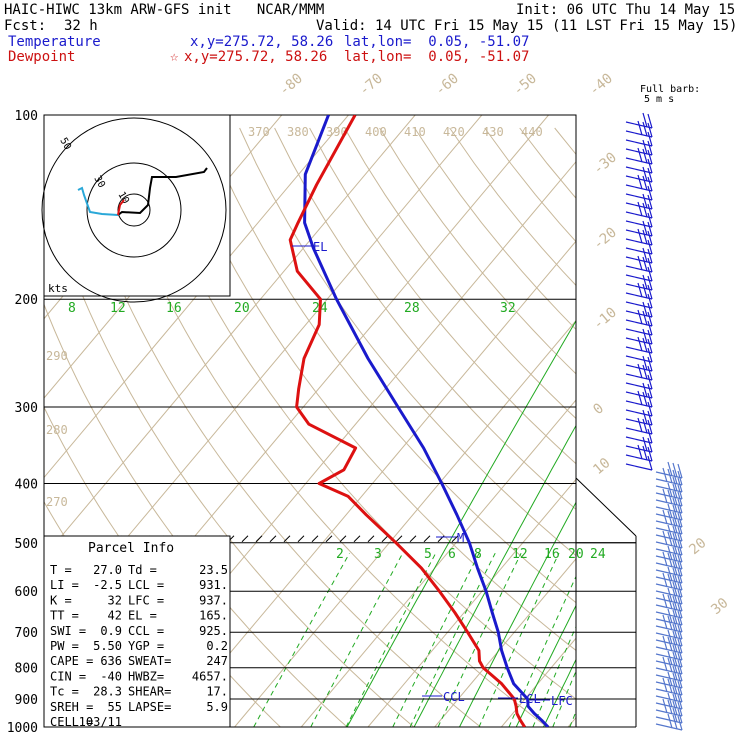 This screenshot has width=740, height=740. I want to click on parcel-info-cell: LI =, so click(64, 585).